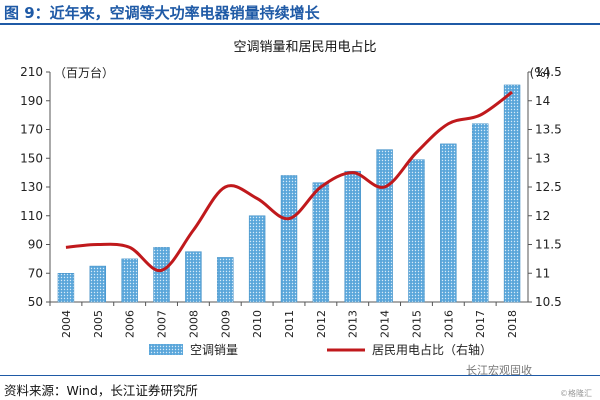  What do you see at coordinates (31, 187) in the screenshot?
I see `left-tick-label: 130` at bounding box center [31, 187].